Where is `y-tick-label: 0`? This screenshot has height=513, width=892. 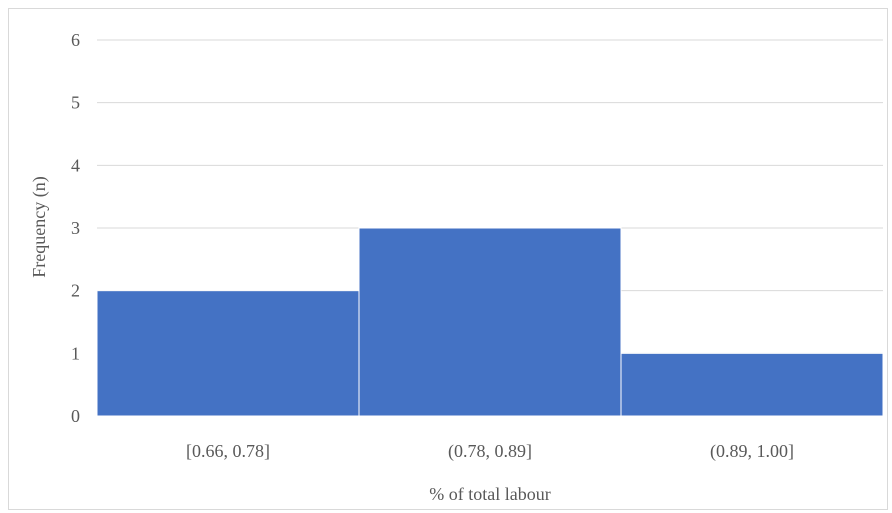 y-tick-label: 0 is located at coordinates (75, 416).